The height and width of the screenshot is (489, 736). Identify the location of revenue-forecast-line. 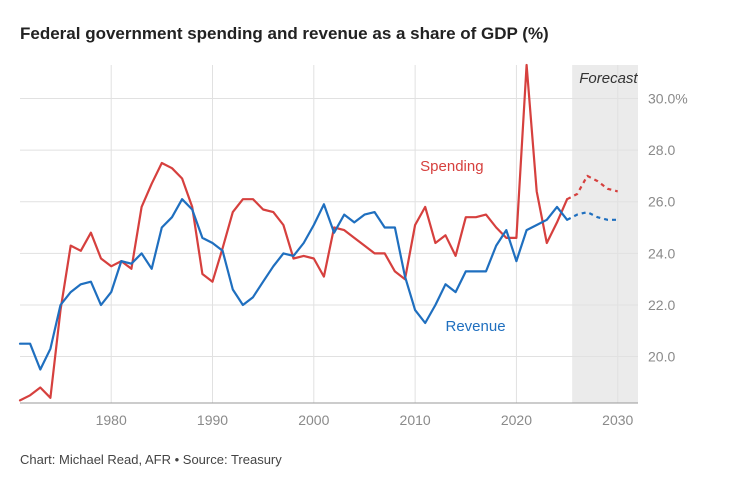
(592, 216).